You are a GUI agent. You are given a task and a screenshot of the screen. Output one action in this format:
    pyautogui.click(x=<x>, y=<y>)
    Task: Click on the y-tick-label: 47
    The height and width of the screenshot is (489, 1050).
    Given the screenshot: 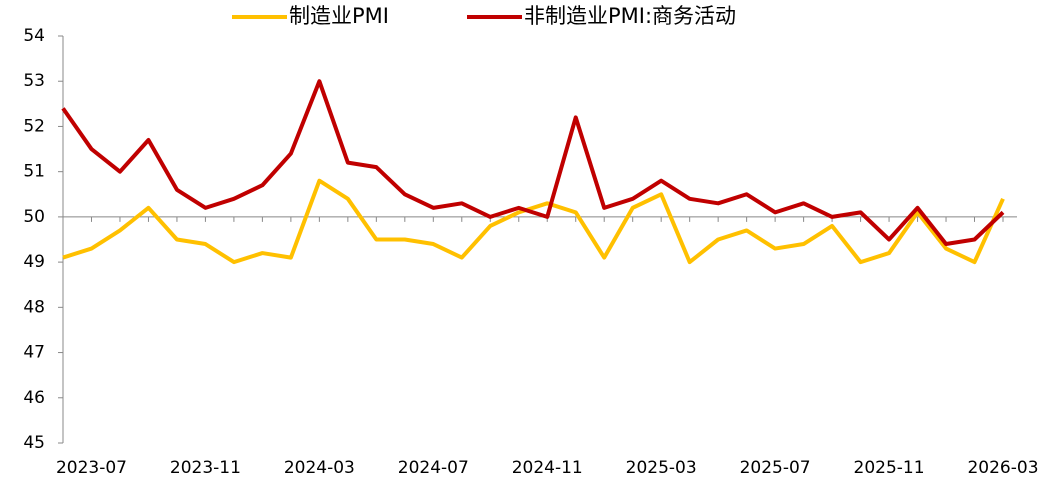 What is the action you would take?
    pyautogui.click(x=34, y=353)
    